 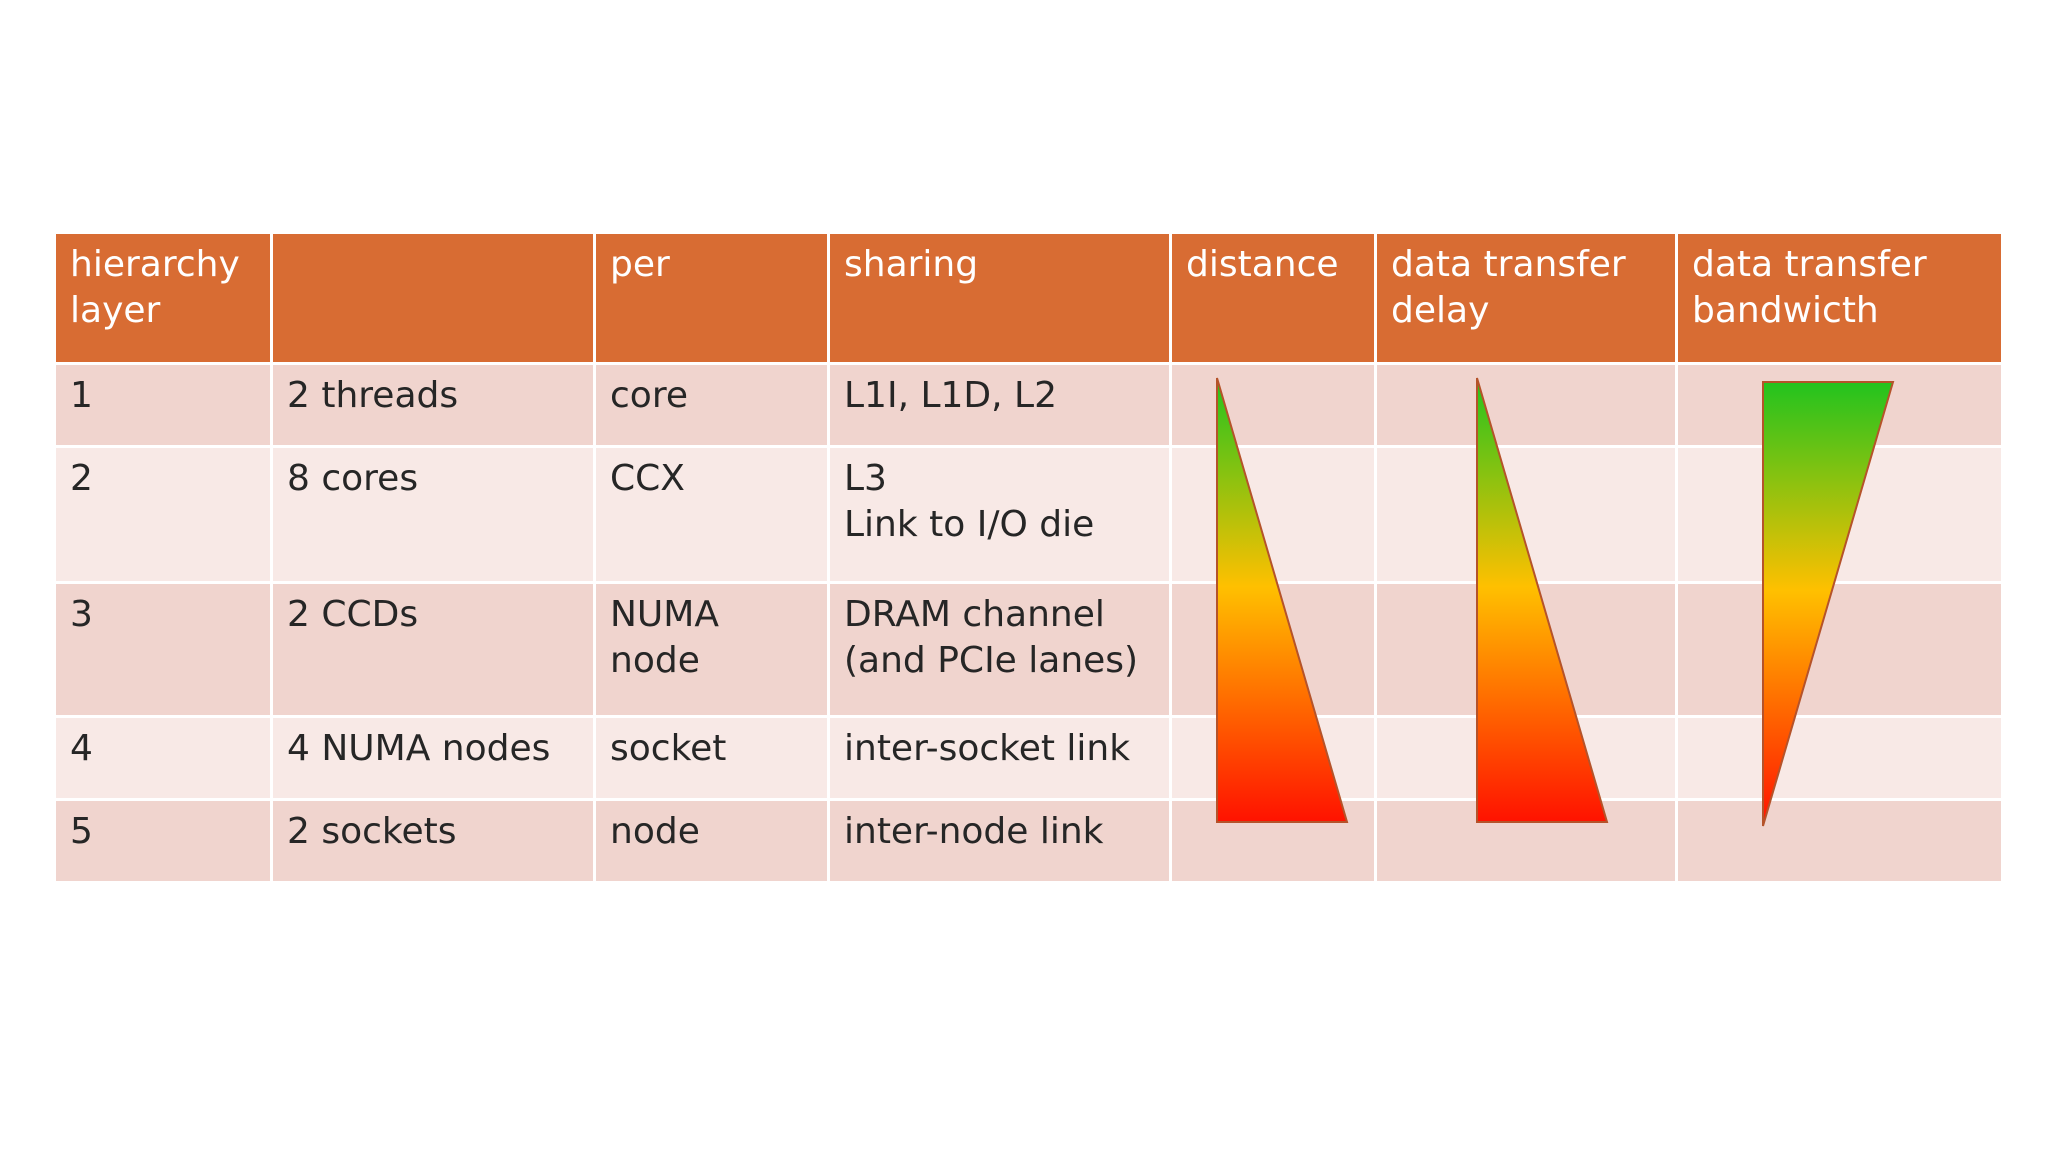 What do you see at coordinates (999, 758) in the screenshot?
I see `cell-sharing: inter-socket link` at bounding box center [999, 758].